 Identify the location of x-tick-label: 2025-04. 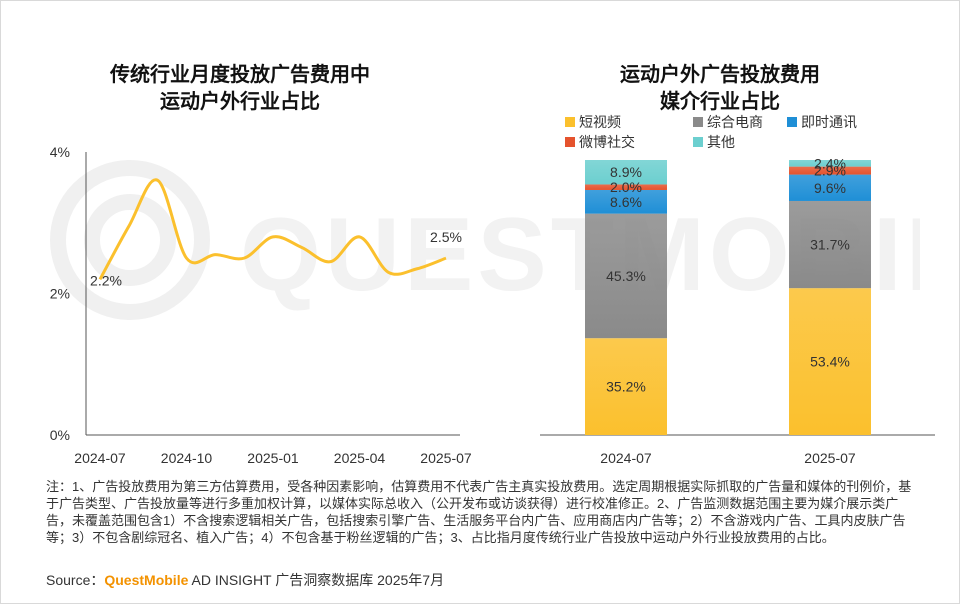
(360, 458).